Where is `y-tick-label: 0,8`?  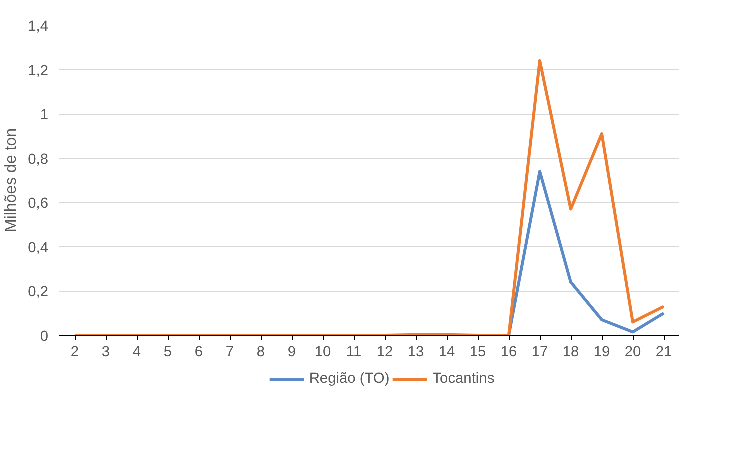
y-tick-label: 0,8 is located at coordinates (38, 160).